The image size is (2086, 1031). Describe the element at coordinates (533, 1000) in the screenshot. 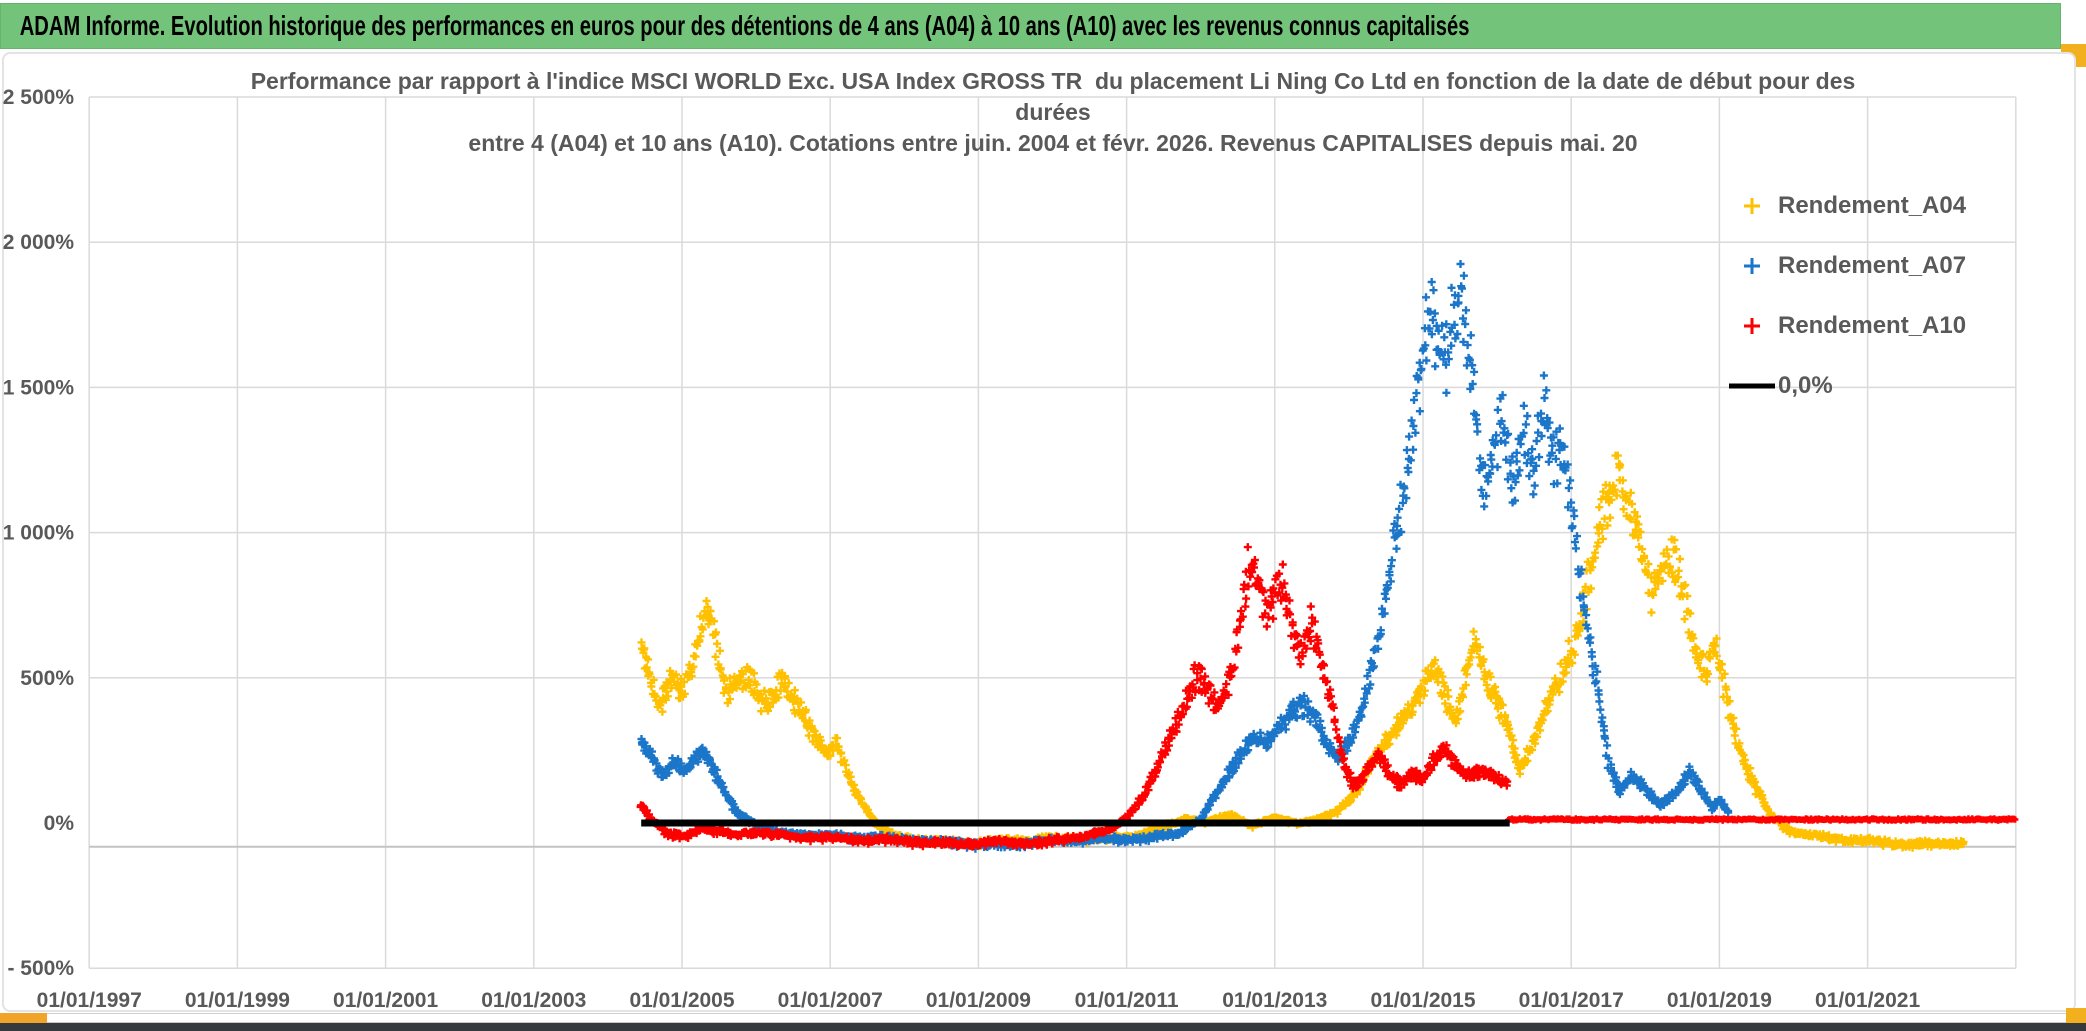

I see `svg-text: 01/01/2003` at that location.